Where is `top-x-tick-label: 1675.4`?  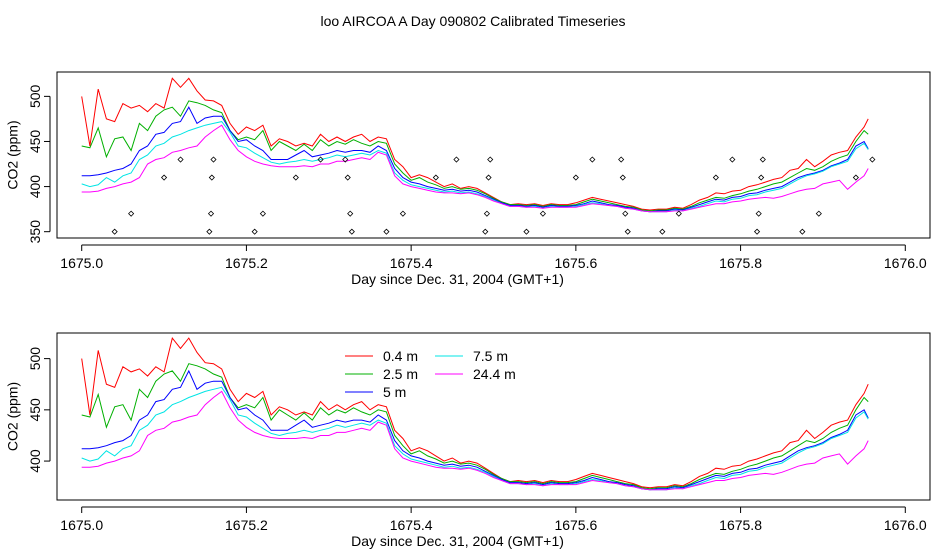
top-x-tick-label: 1675.4 is located at coordinates (411, 263).